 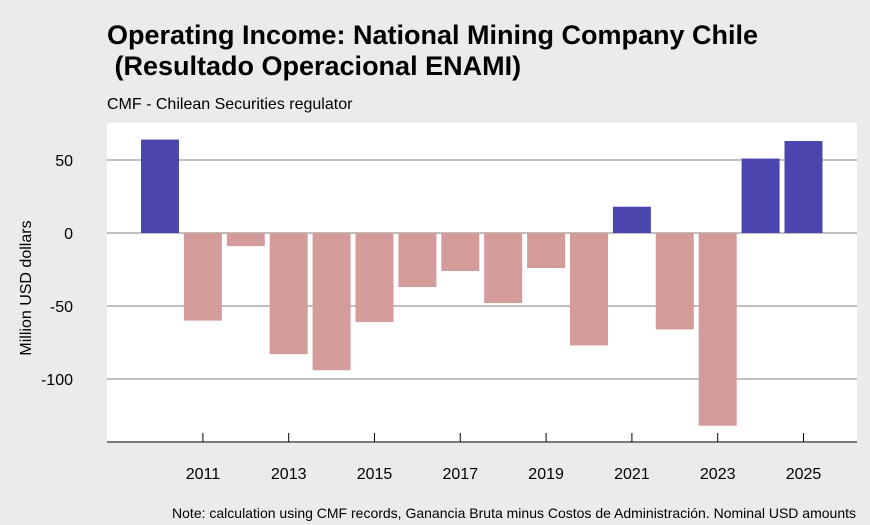 I want to click on y-tick-label: 0, so click(x=68, y=234).